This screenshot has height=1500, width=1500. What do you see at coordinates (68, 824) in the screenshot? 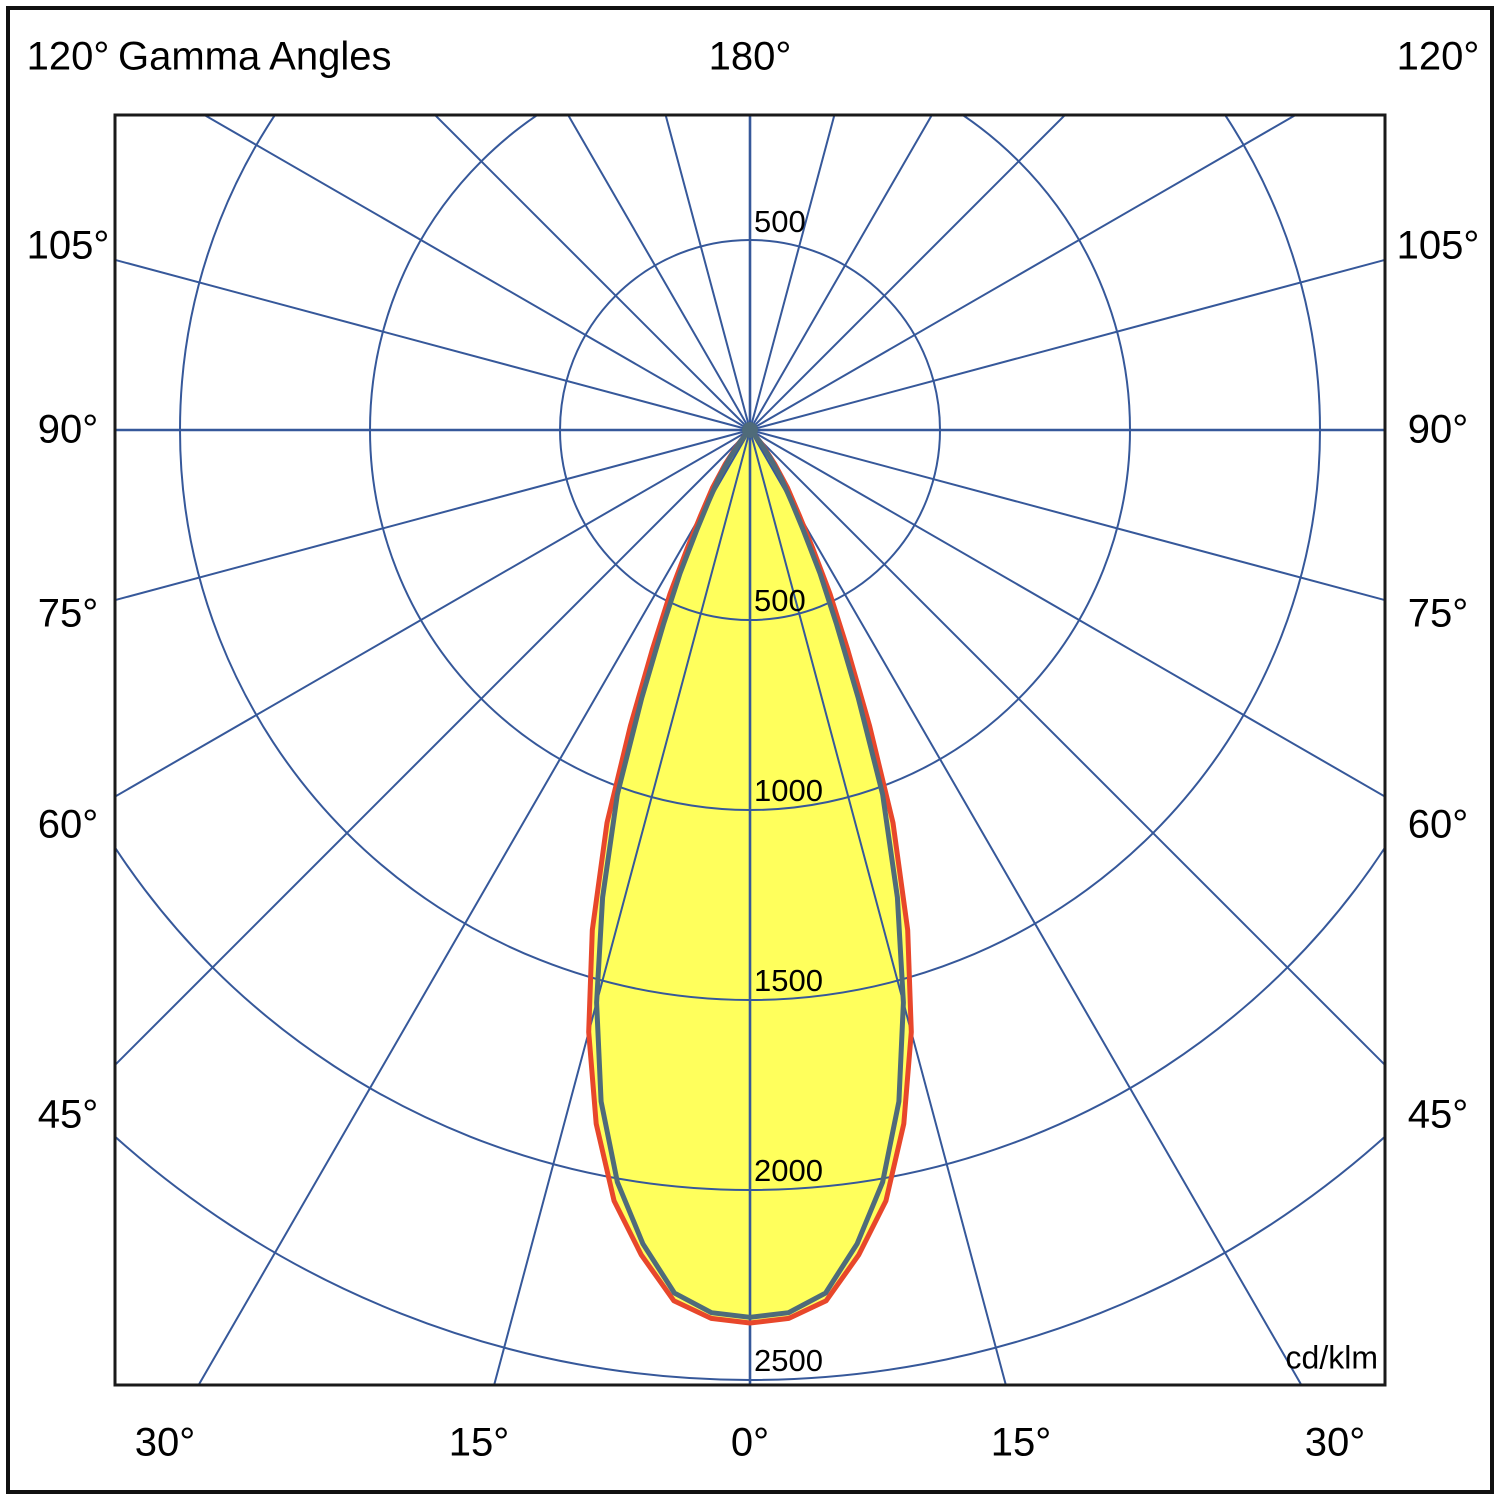
I see `gamma-label-left-60: 60°` at bounding box center [68, 824].